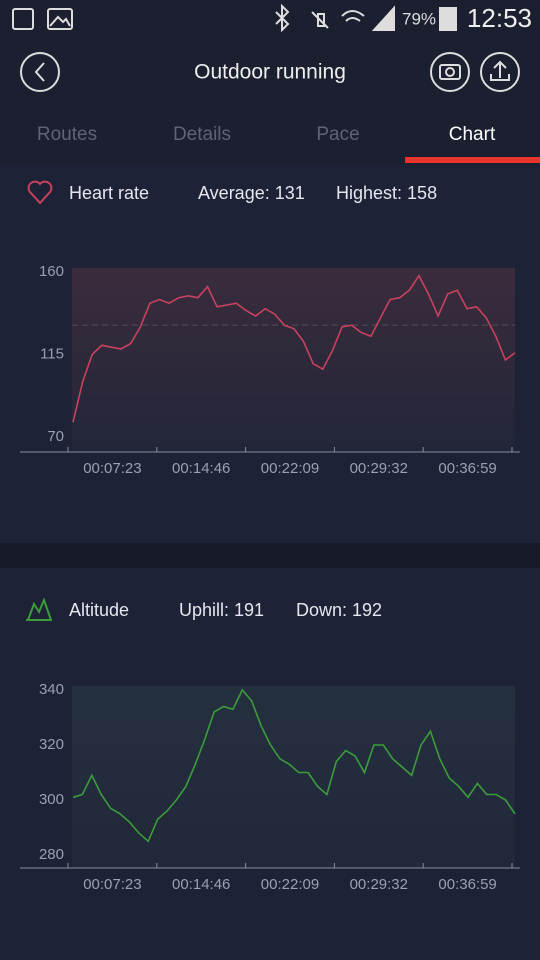 The height and width of the screenshot is (960, 540). Describe the element at coordinates (40, 72) in the screenshot. I see `back-button` at that location.